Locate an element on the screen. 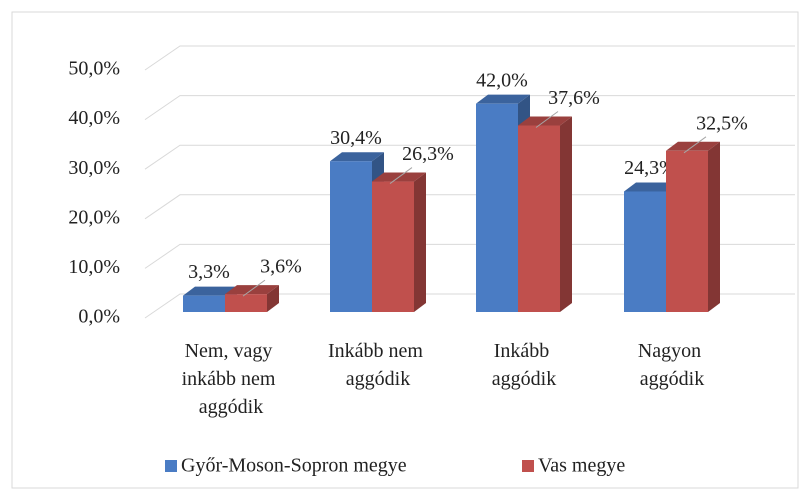 This screenshot has width=806, height=495. data-label: 3,3% is located at coordinates (209, 272).